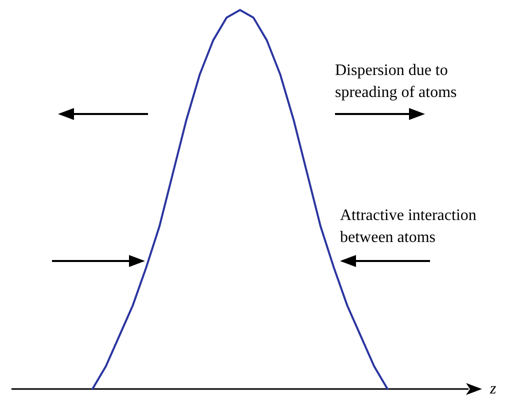 This screenshot has width=522, height=402. What do you see at coordinates (396, 82) in the screenshot?
I see `annotation: Dispersion due to spreading of atoms` at bounding box center [396, 82].